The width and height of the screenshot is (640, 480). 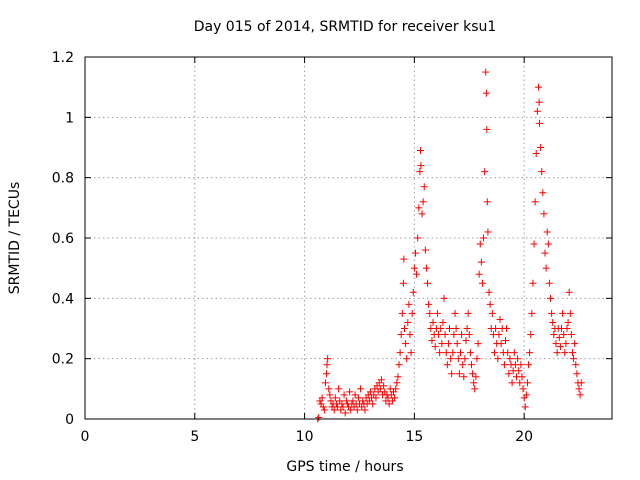 What do you see at coordinates (63, 360) in the screenshot?
I see `y-tick-label: 0.2` at bounding box center [63, 360].